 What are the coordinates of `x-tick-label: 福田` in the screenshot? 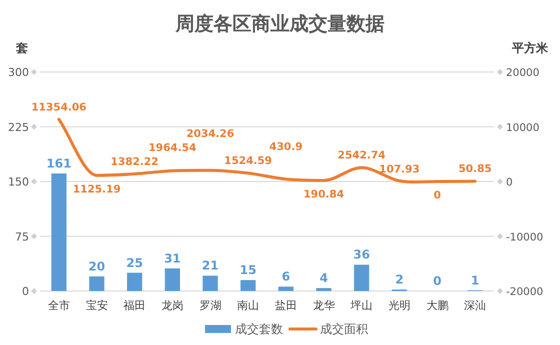 It's located at (135, 305).